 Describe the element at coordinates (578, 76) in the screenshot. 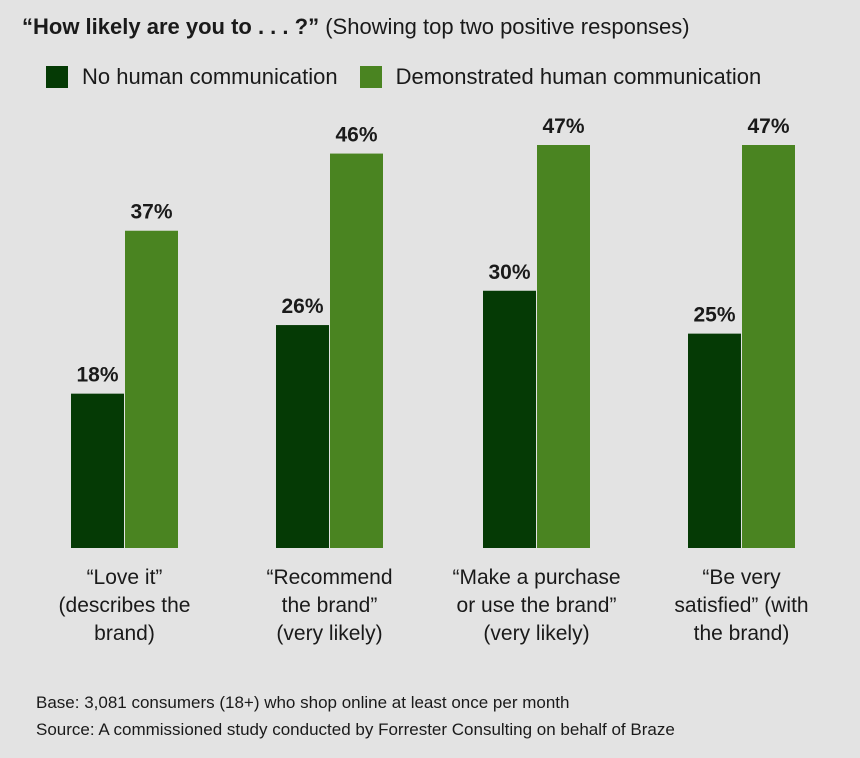

I see `legend-label-human: Demonstrated human communication` at that location.